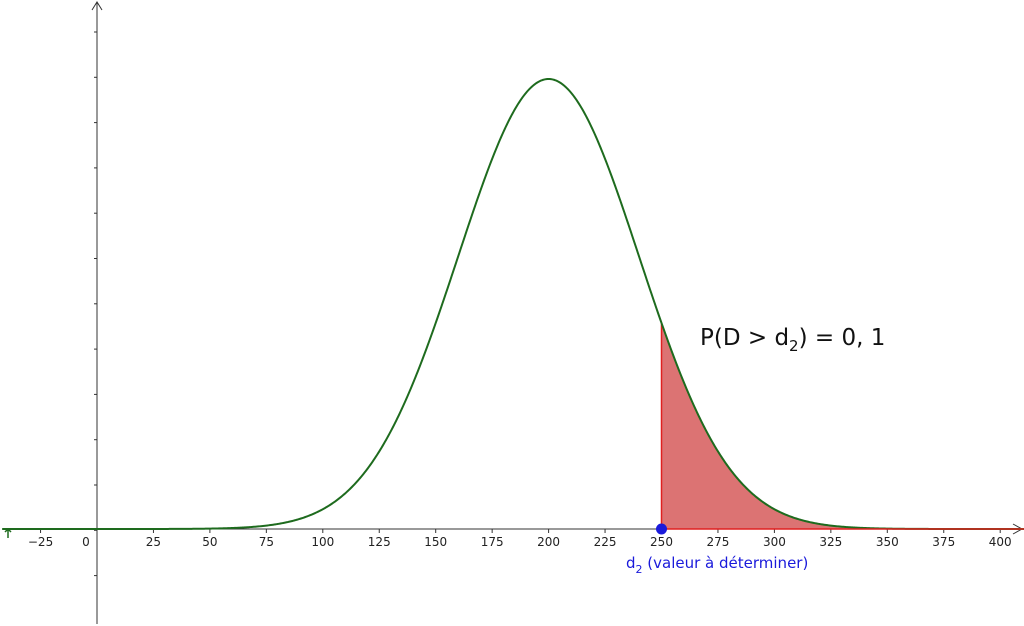 This screenshot has height=626, width=1024. What do you see at coordinates (548, 542) in the screenshot?
I see `x-tick-label: 200` at bounding box center [548, 542].